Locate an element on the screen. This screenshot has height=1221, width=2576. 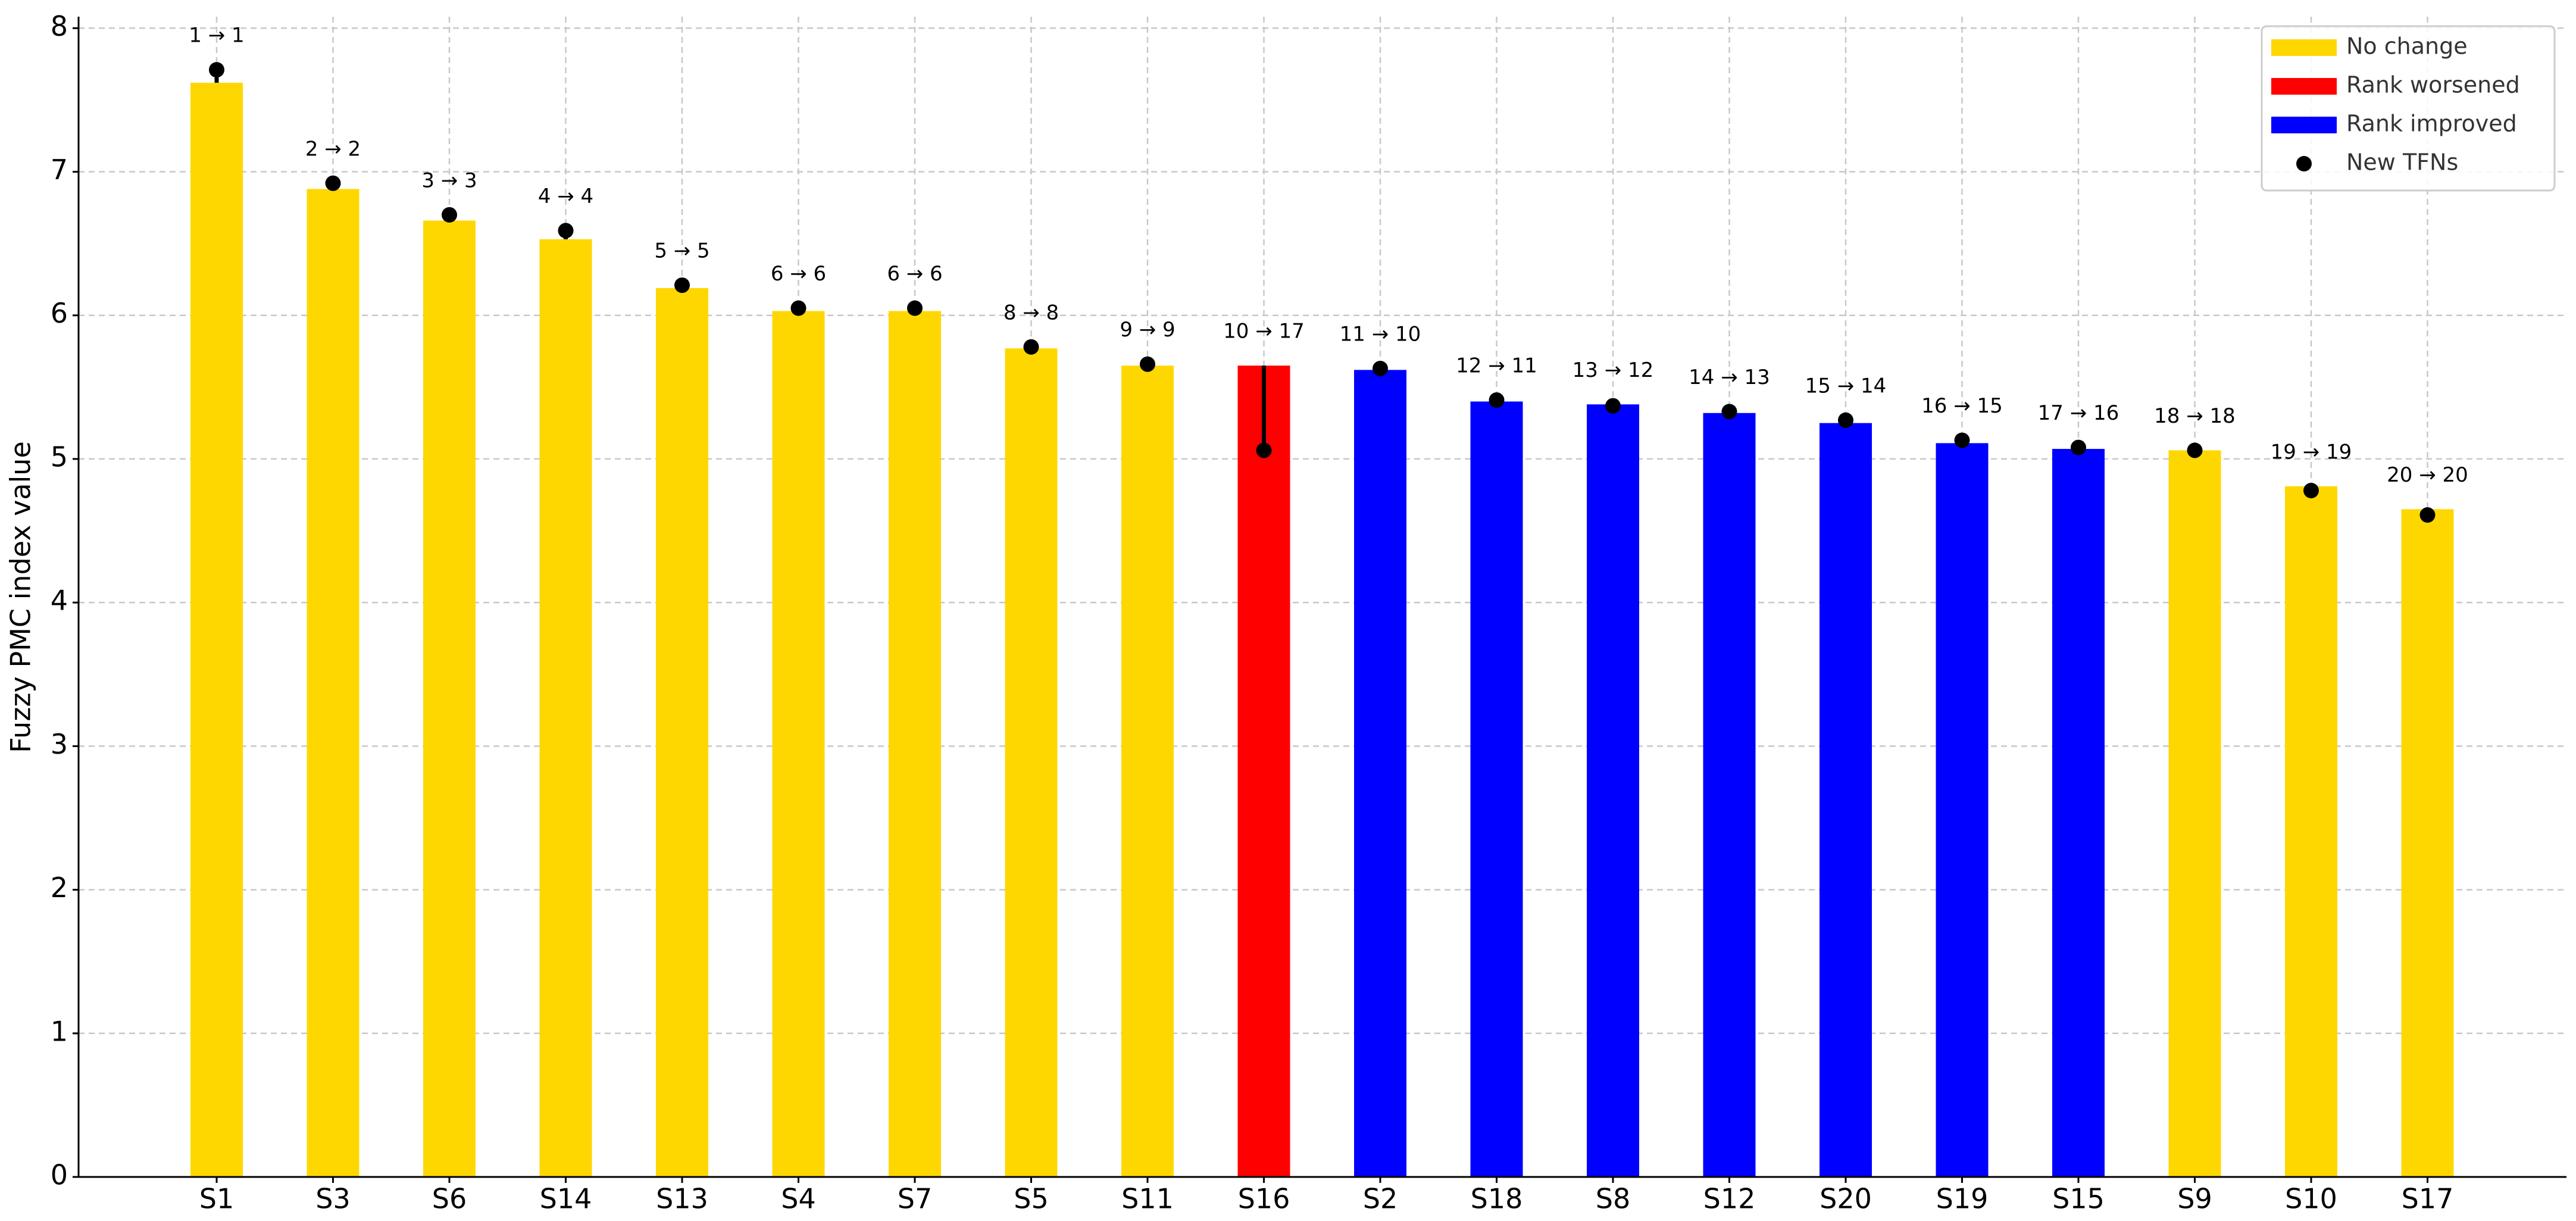
x-tick-label: S19 is located at coordinates (1962, 1199).